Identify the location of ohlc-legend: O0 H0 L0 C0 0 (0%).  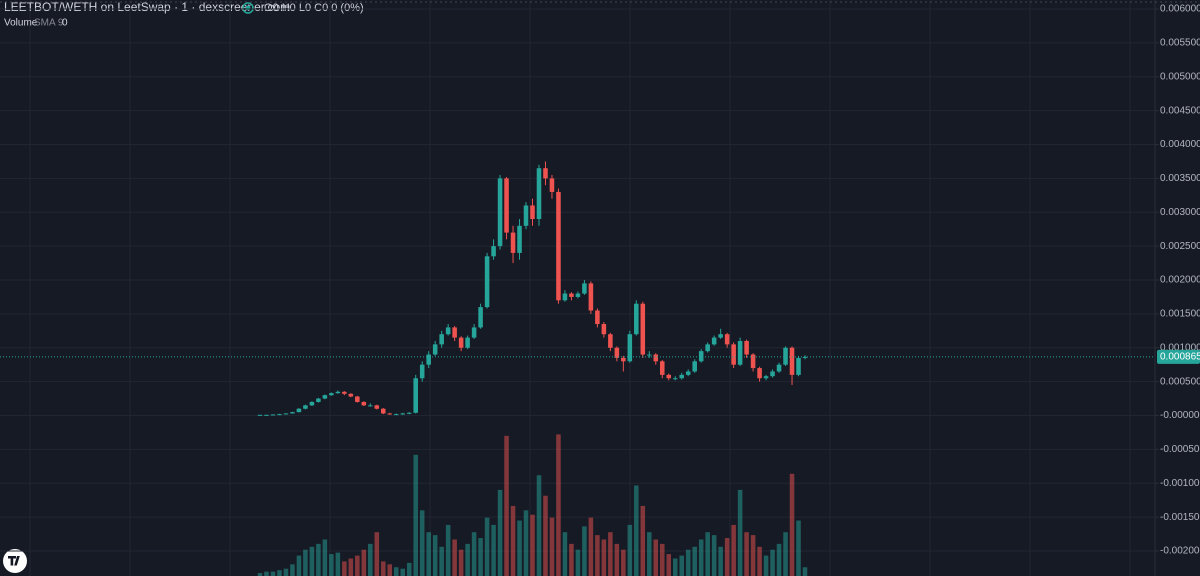
(314, 8).